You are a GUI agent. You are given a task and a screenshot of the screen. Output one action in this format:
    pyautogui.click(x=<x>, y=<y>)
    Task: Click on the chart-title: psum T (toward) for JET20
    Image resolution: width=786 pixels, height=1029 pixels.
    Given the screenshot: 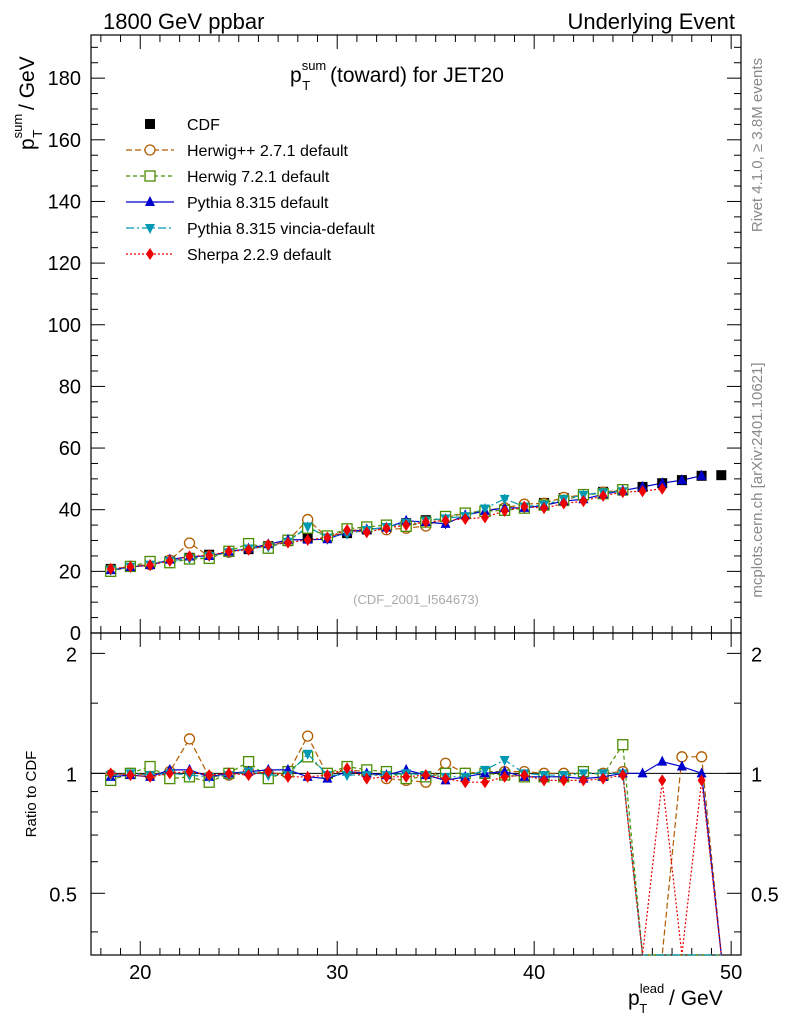 What is the action you would take?
    pyautogui.click(x=397, y=75)
    